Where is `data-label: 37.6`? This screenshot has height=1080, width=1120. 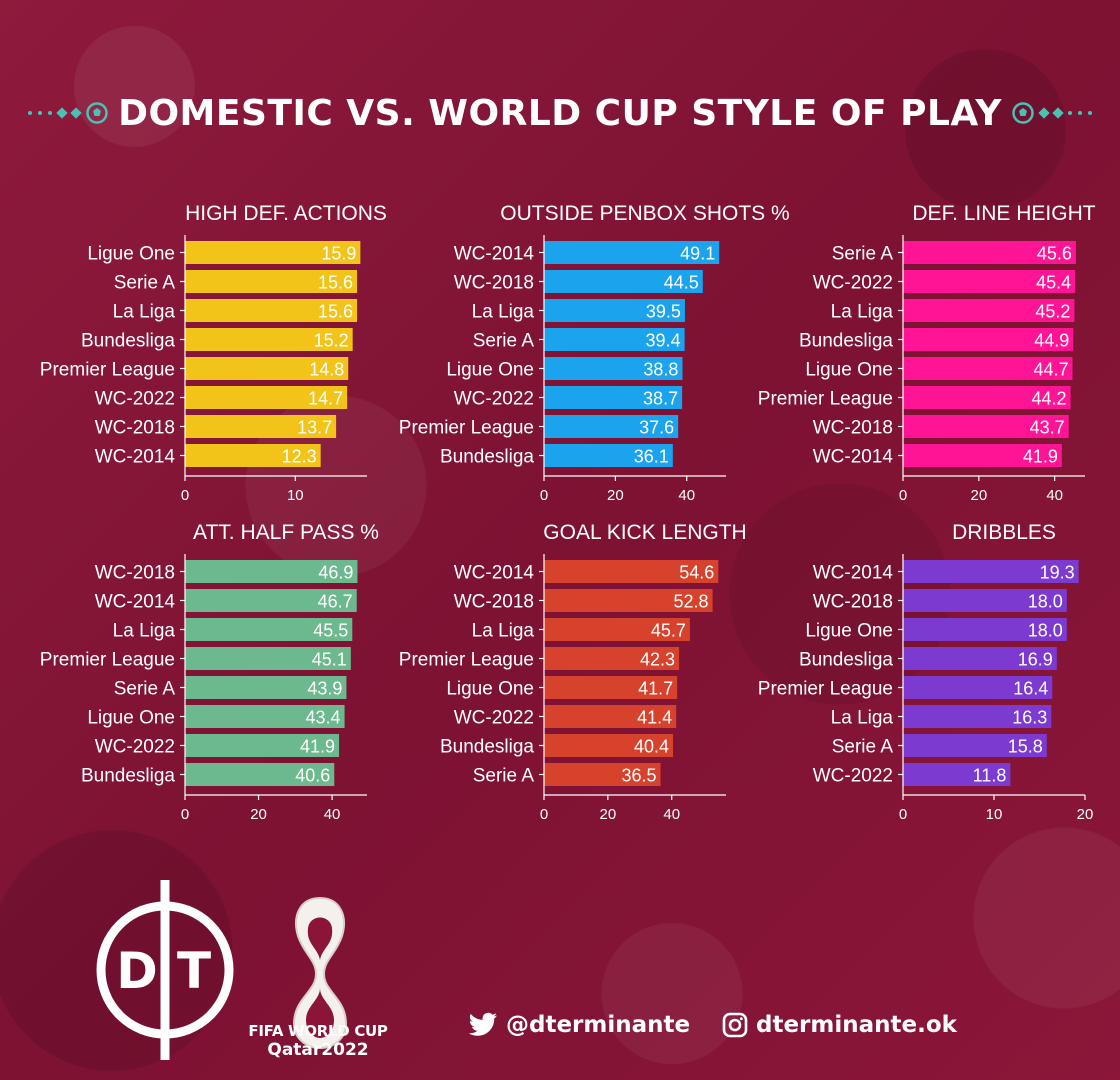 data-label: 37.6 is located at coordinates (656, 428).